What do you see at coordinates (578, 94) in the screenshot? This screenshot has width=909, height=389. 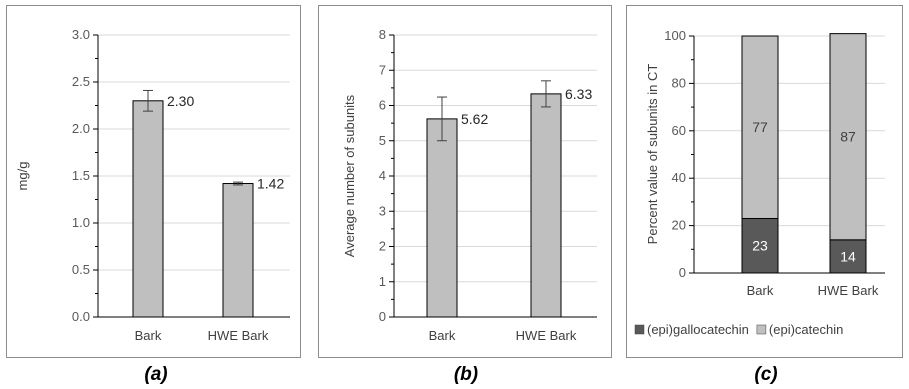 I see `data-label: 6.33` at bounding box center [578, 94].